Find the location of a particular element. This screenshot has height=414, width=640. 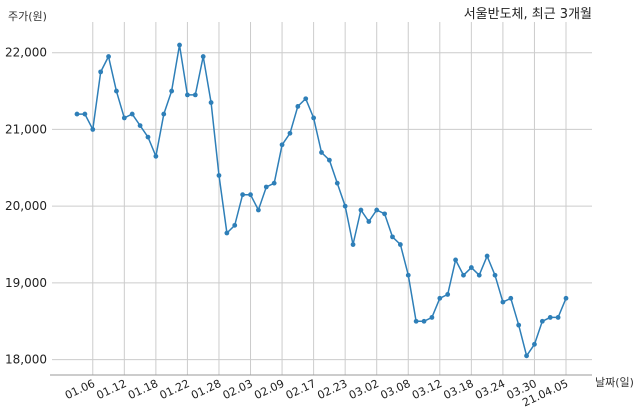

x-tick-label: 03.24 is located at coordinates (490, 389).